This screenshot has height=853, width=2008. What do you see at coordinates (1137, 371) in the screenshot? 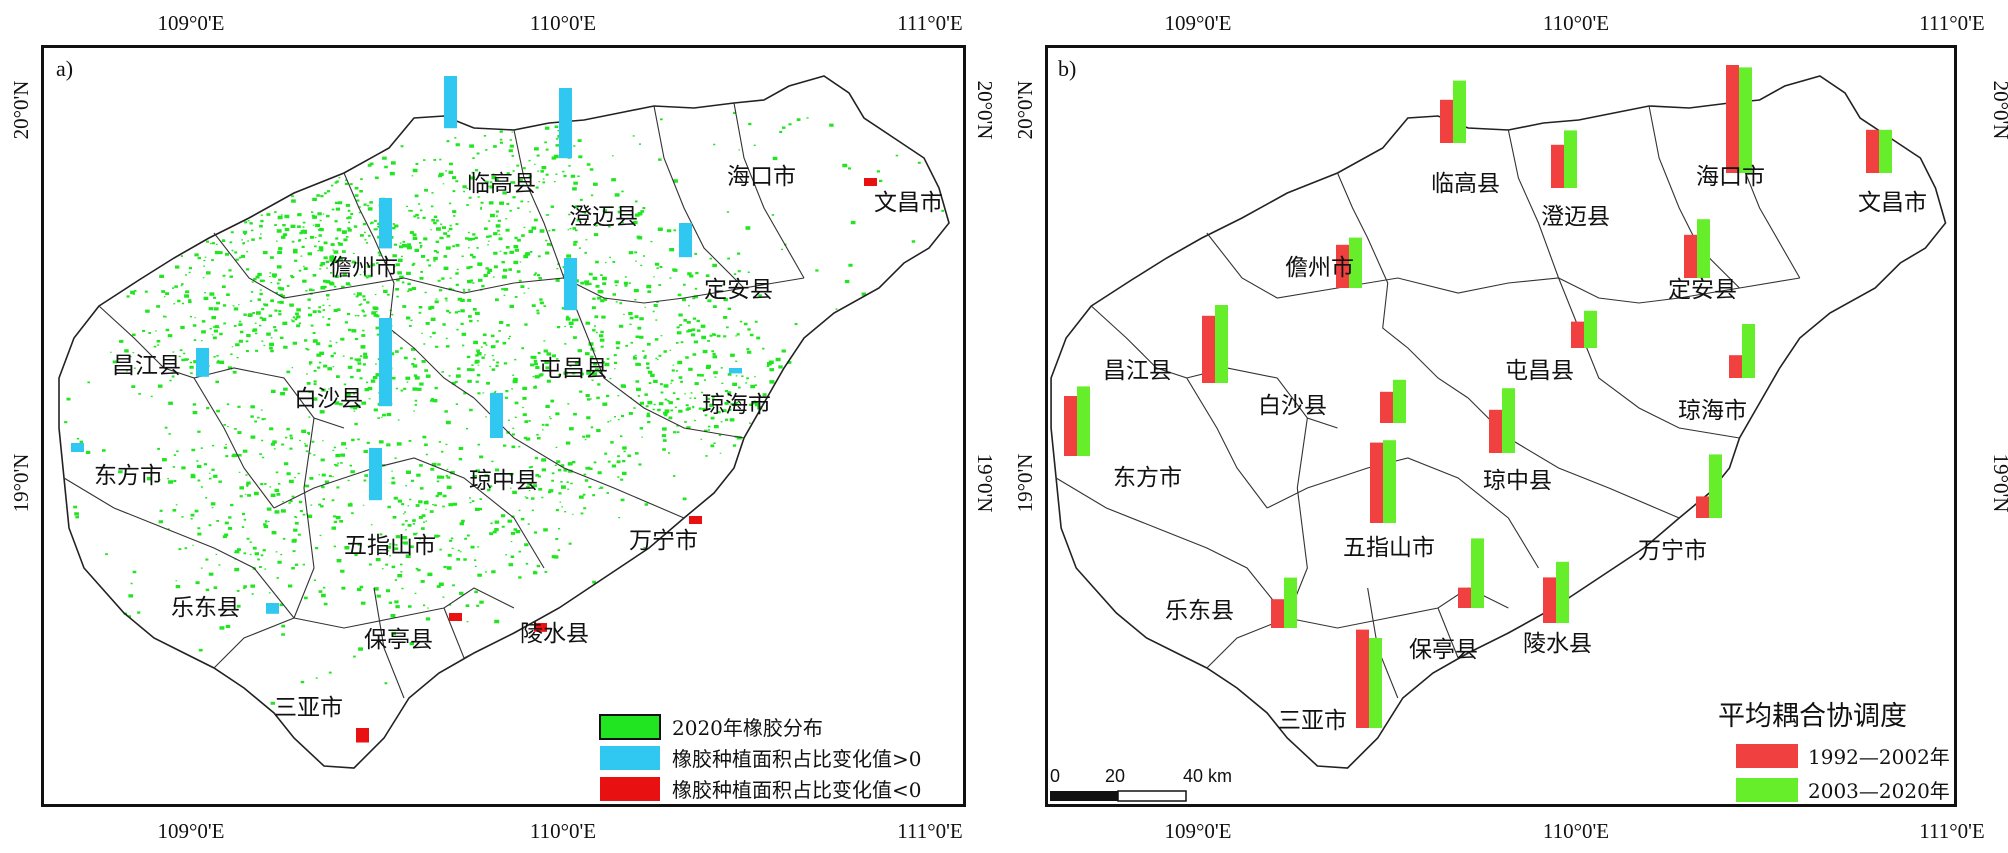
I see `county-label-b-e6988ce6b19fe58ebf: 昌江县` at bounding box center [1137, 371].